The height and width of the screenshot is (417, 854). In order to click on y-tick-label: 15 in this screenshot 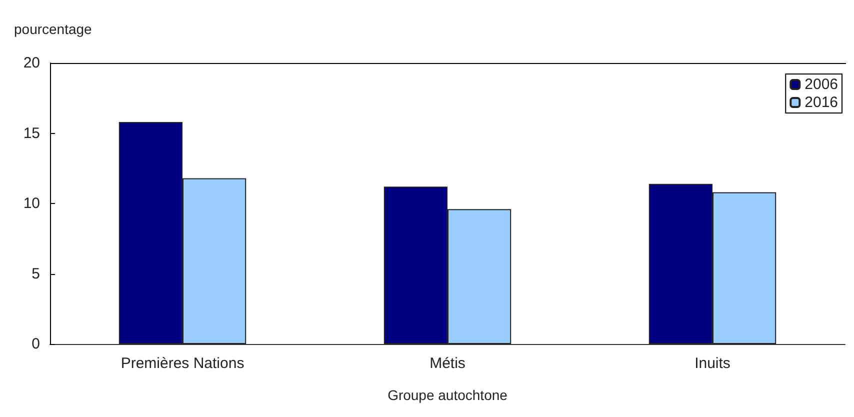, I will do `click(31, 133)`.